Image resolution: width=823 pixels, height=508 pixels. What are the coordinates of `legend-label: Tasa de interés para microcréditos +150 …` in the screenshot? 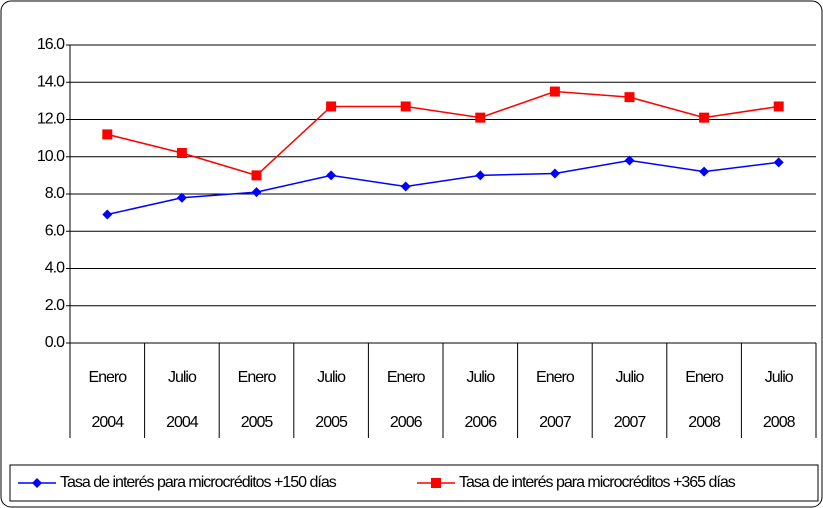 It's located at (198, 482).